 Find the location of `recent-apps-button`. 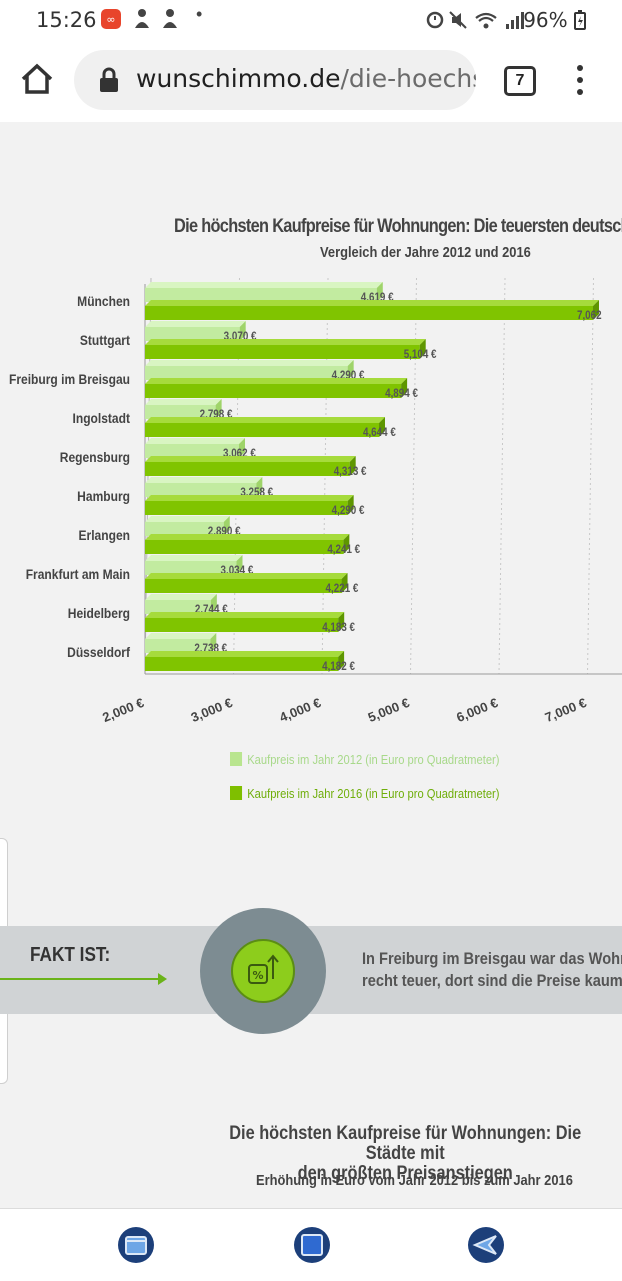

recent-apps-button is located at coordinates (136, 1245).